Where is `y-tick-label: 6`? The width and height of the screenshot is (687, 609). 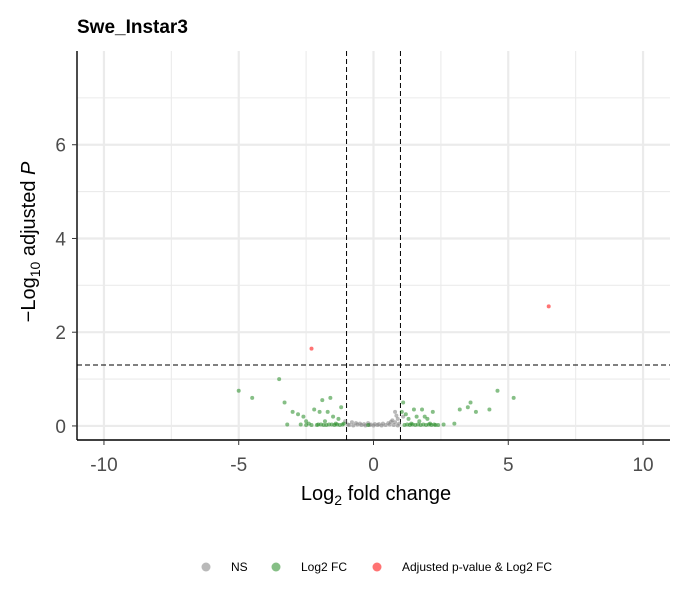
y-tick-label: 6 is located at coordinates (60, 146).